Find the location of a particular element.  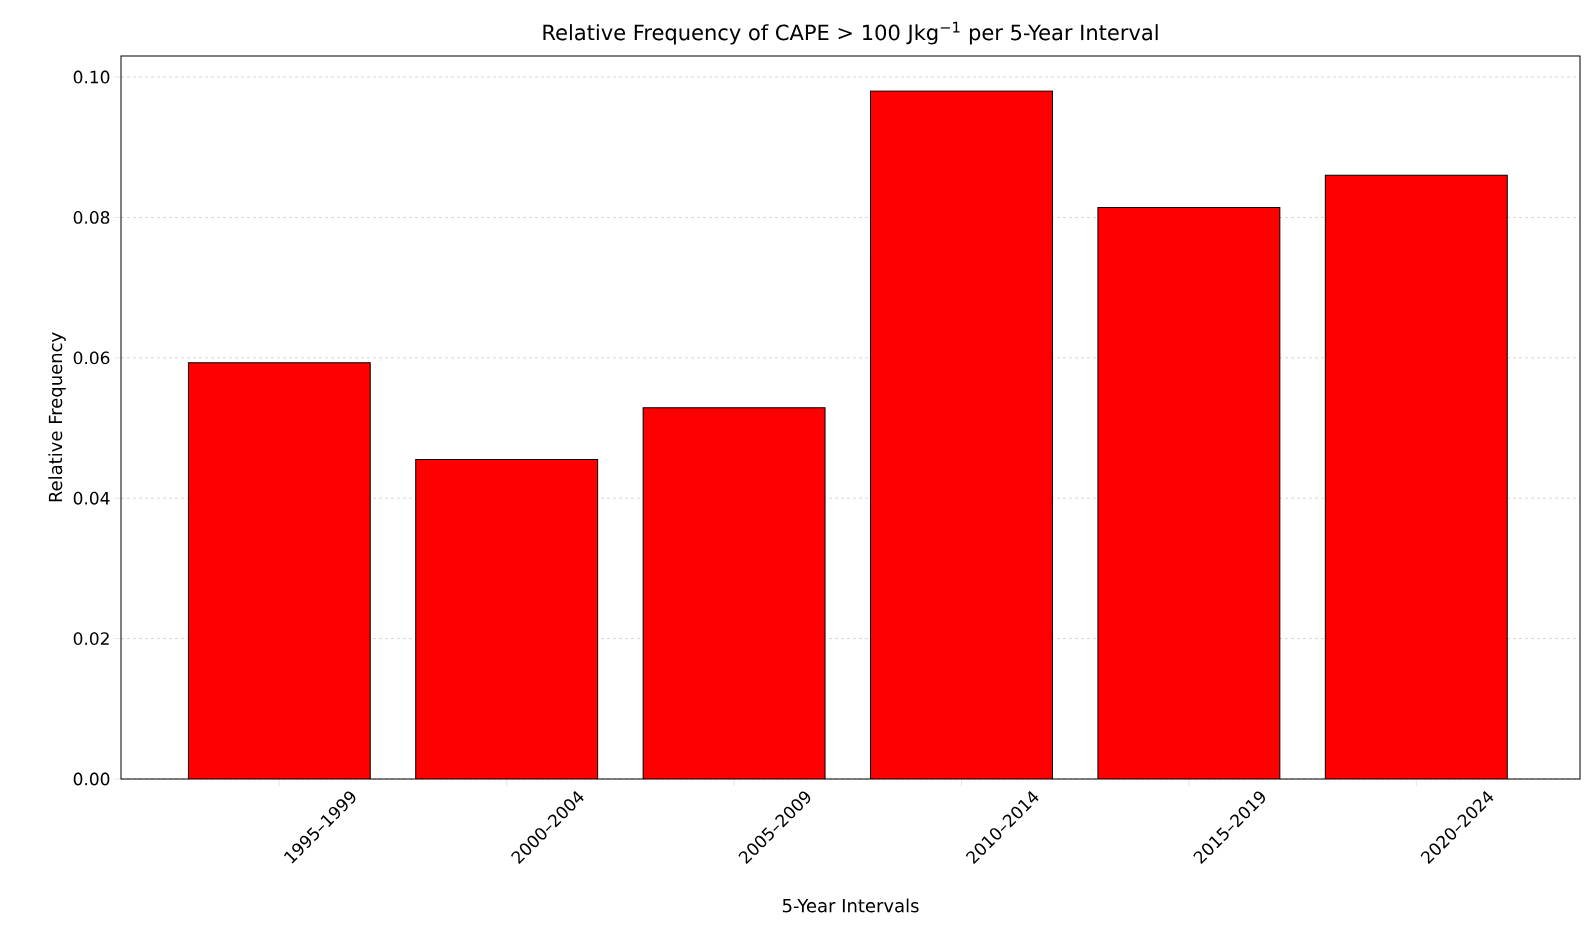

y-tick-label: 0.02 is located at coordinates (91, 639).